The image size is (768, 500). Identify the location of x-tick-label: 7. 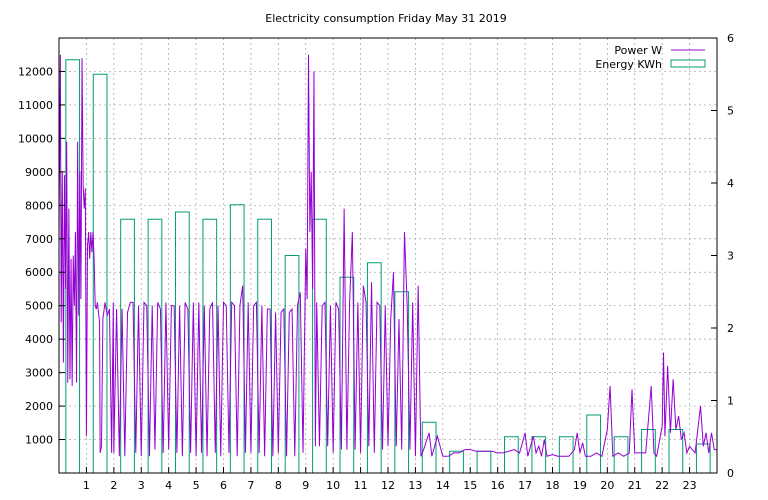
(250, 485).